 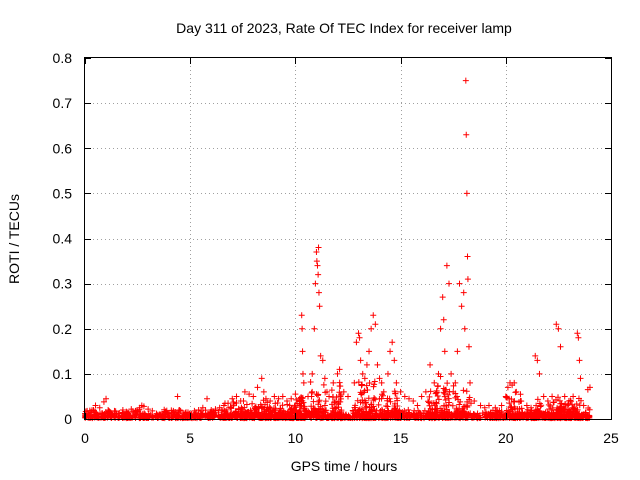 What do you see at coordinates (63, 148) in the screenshot?
I see `y-tick-label: 0.6` at bounding box center [63, 148].